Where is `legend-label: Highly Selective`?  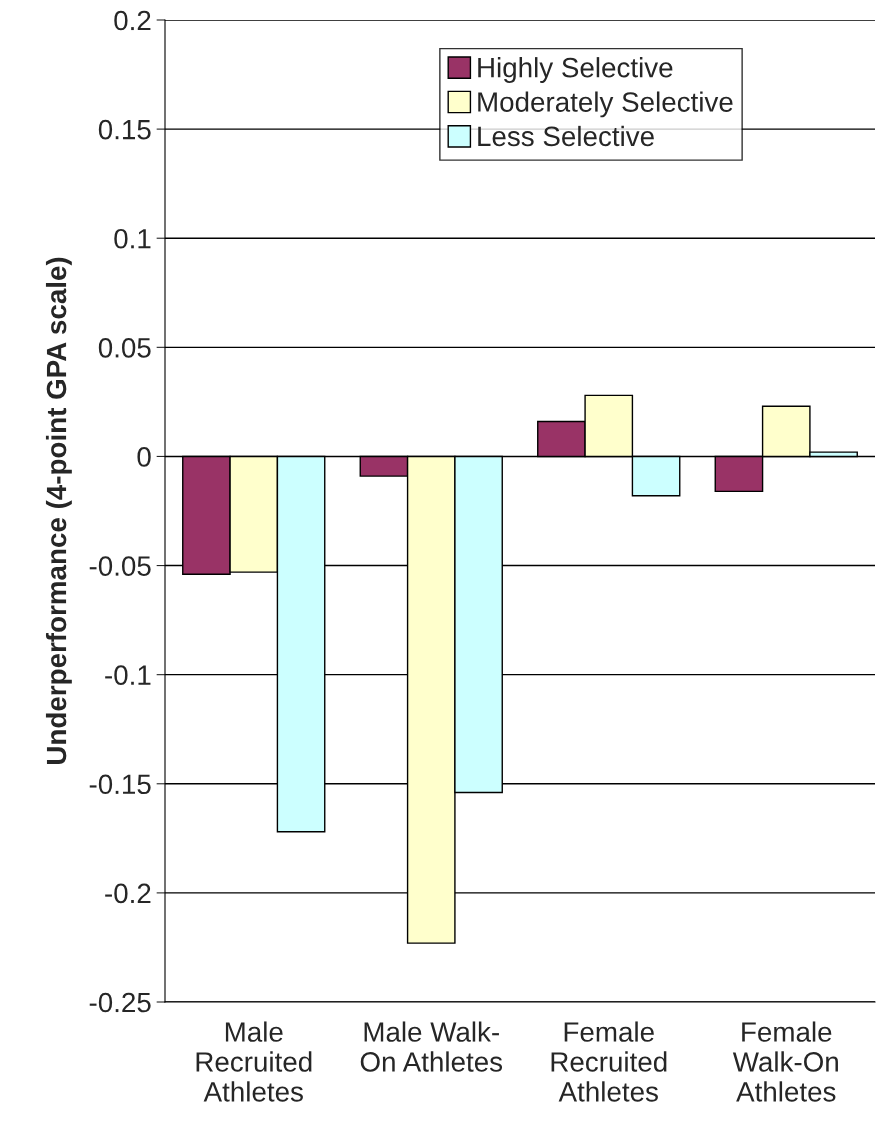
legend-label: Highly Selective is located at coordinates (575, 70).